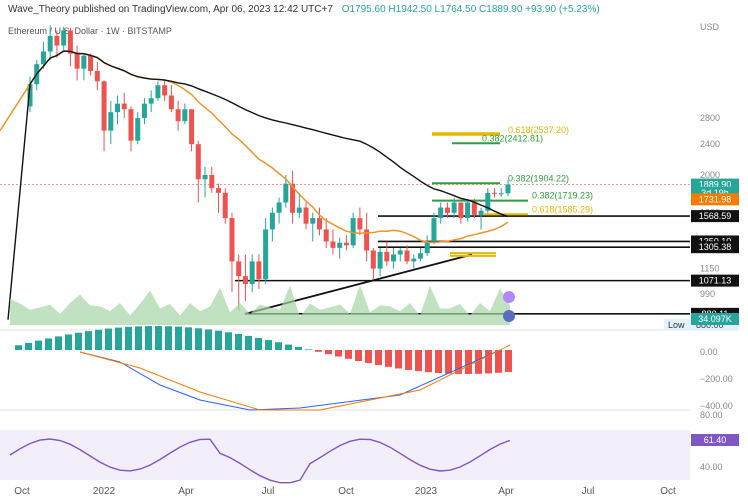 Image resolution: width=748 pixels, height=500 pixels. I want to click on price-tag-label: 1568.59, so click(715, 216).